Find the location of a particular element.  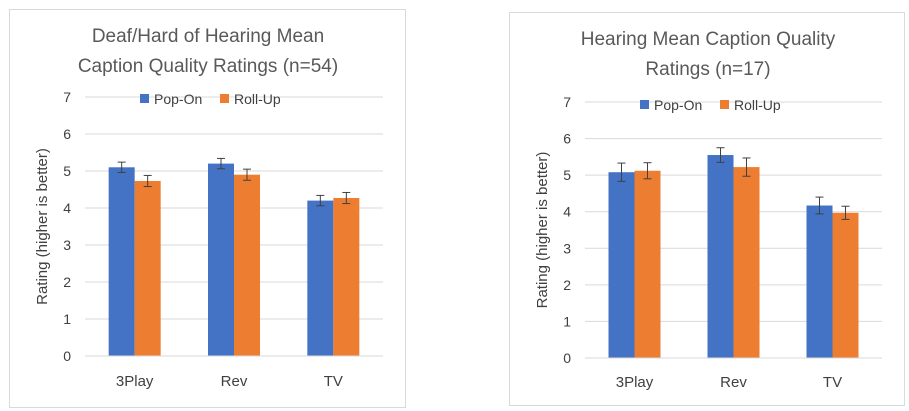

chart-title-line: Deaf/Hard of Hearing Mean is located at coordinates (208, 36).